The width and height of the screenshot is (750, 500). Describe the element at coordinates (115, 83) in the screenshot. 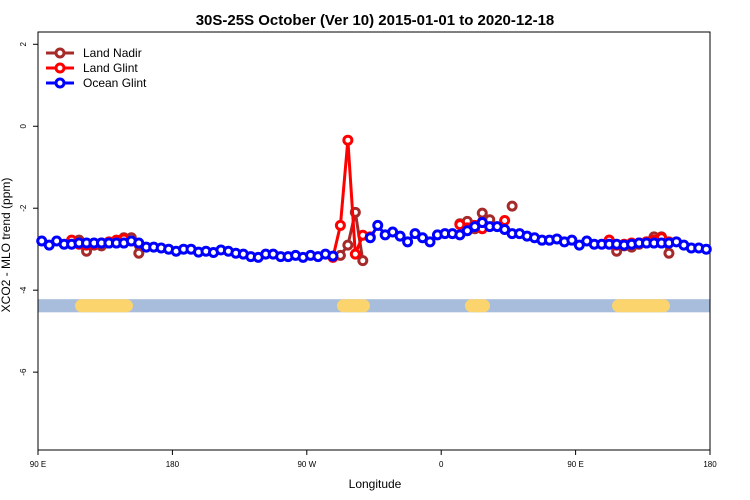

I see `legend-label: Ocean Glint` at that location.